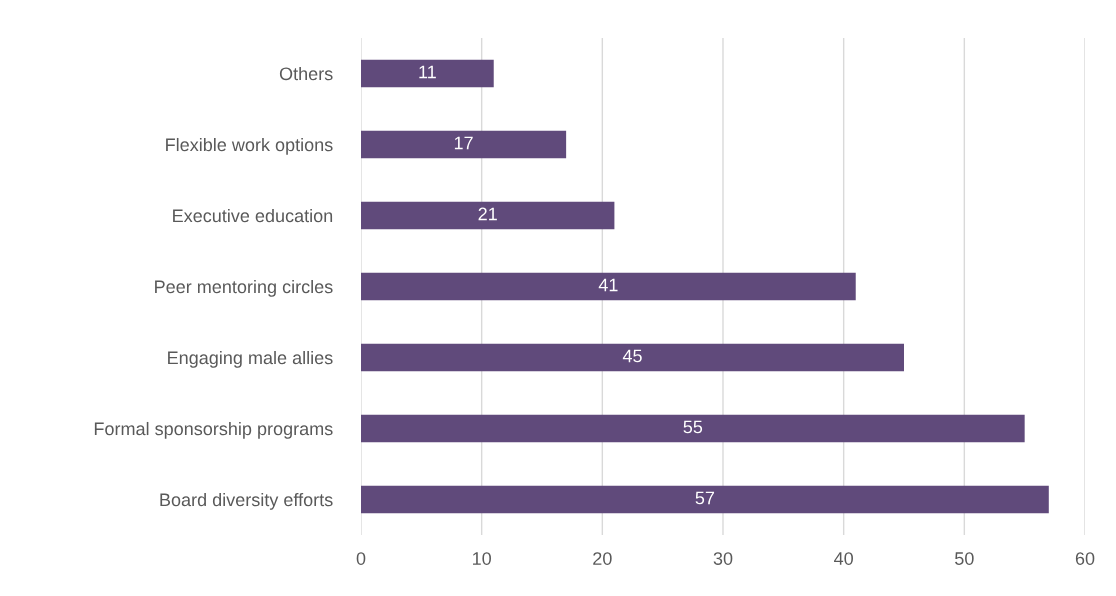 The width and height of the screenshot is (1116, 596). Describe the element at coordinates (253, 215) in the screenshot. I see `y-tick-label: Executive education` at that location.